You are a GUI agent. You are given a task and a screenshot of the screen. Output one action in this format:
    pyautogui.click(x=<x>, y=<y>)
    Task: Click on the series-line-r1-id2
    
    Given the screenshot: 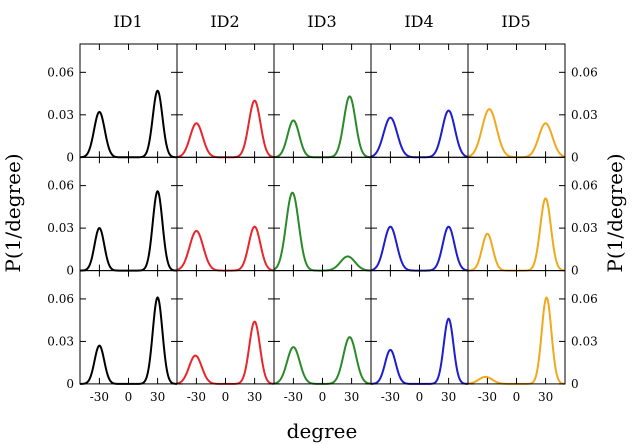 What is the action you would take?
    pyautogui.click(x=225, y=129)
    